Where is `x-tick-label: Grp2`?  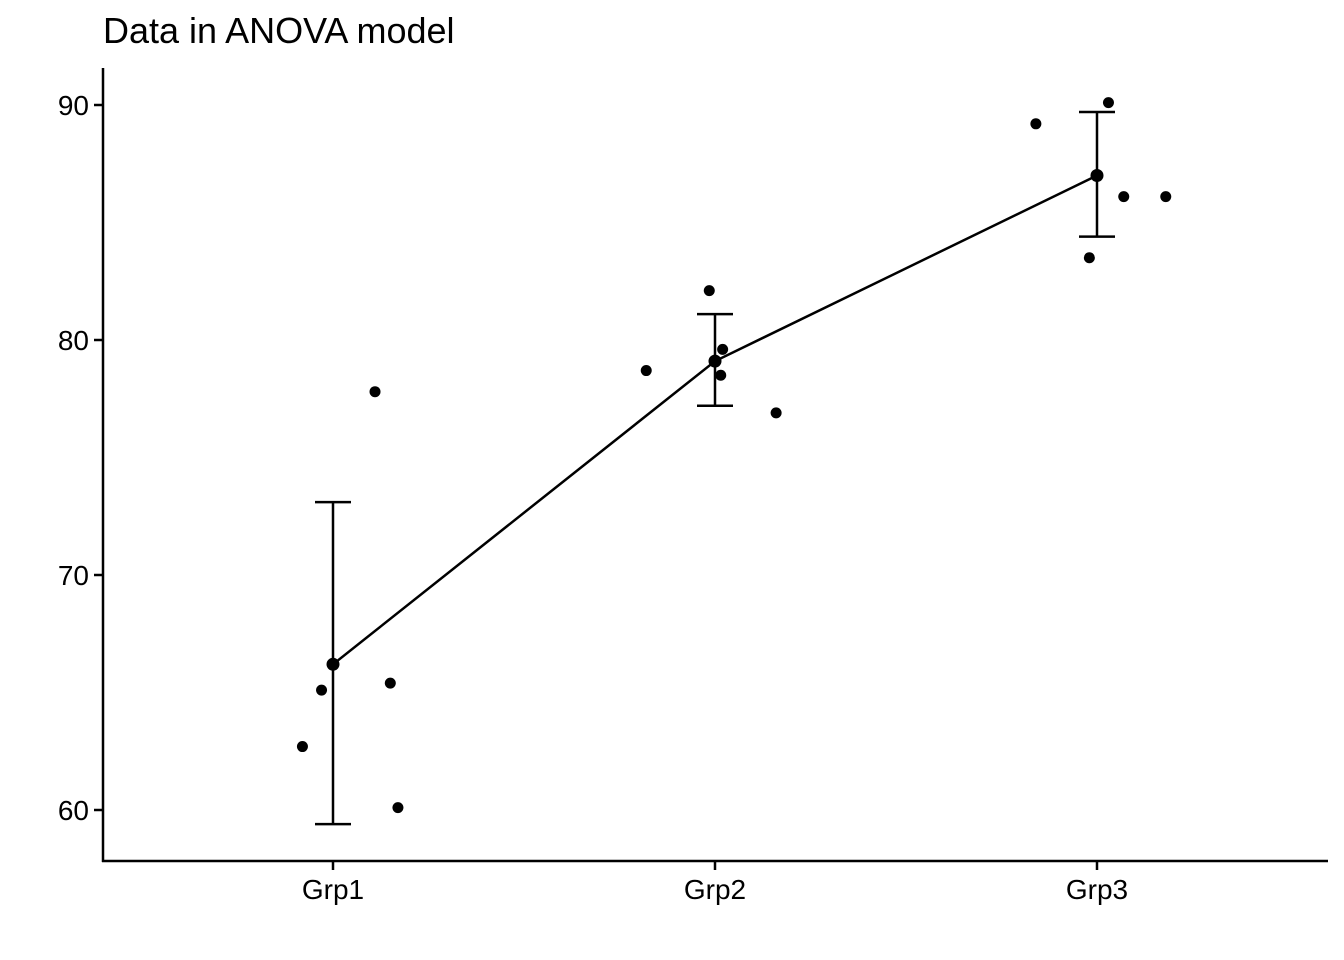 x-tick-label: Grp2 is located at coordinates (715, 889).